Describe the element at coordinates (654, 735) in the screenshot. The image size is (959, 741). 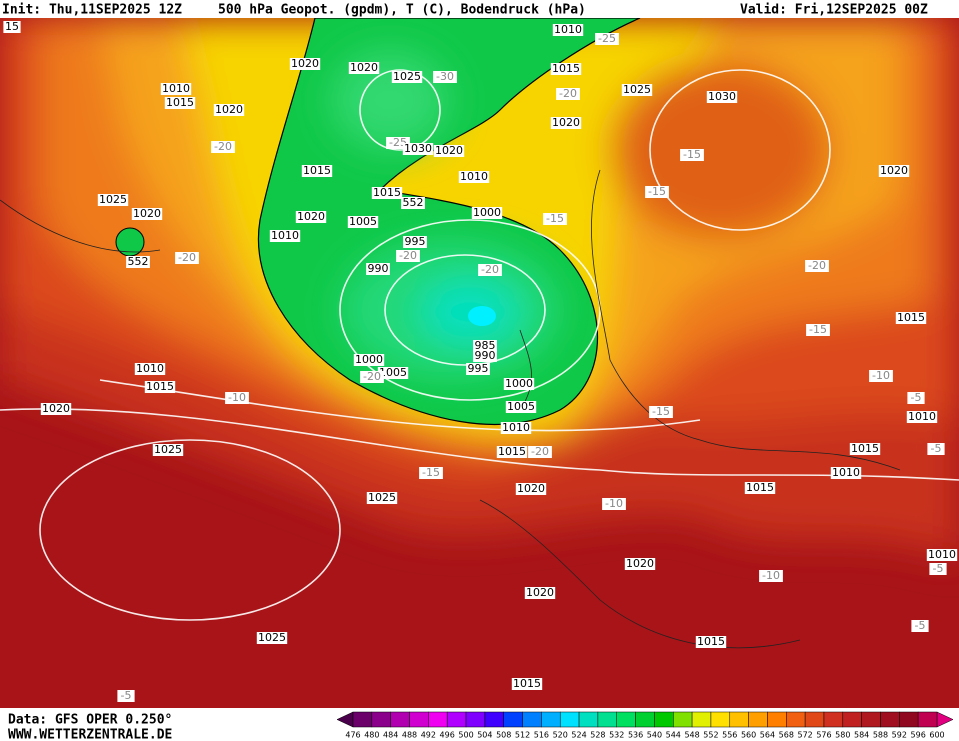
I see `colorbar-label: 540` at that location.